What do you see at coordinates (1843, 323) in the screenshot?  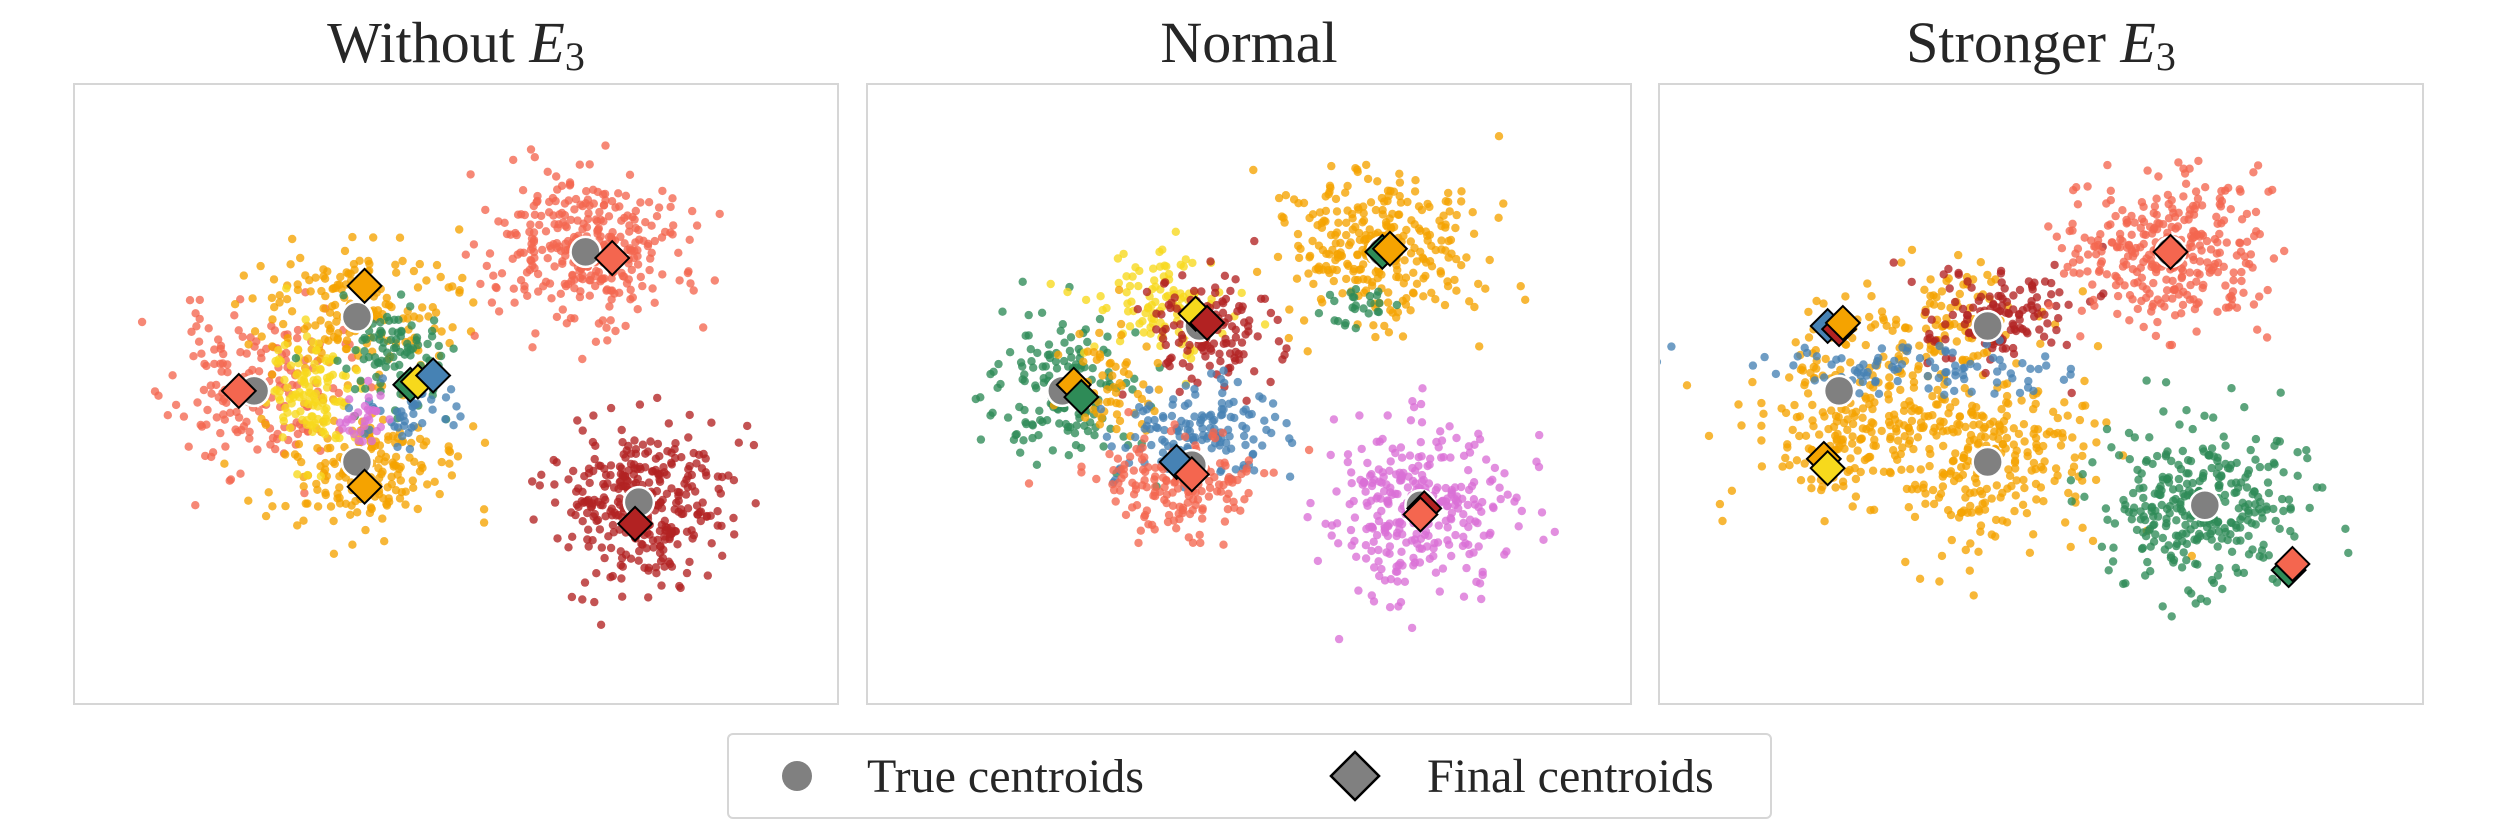 I see `final-centroid` at bounding box center [1843, 323].